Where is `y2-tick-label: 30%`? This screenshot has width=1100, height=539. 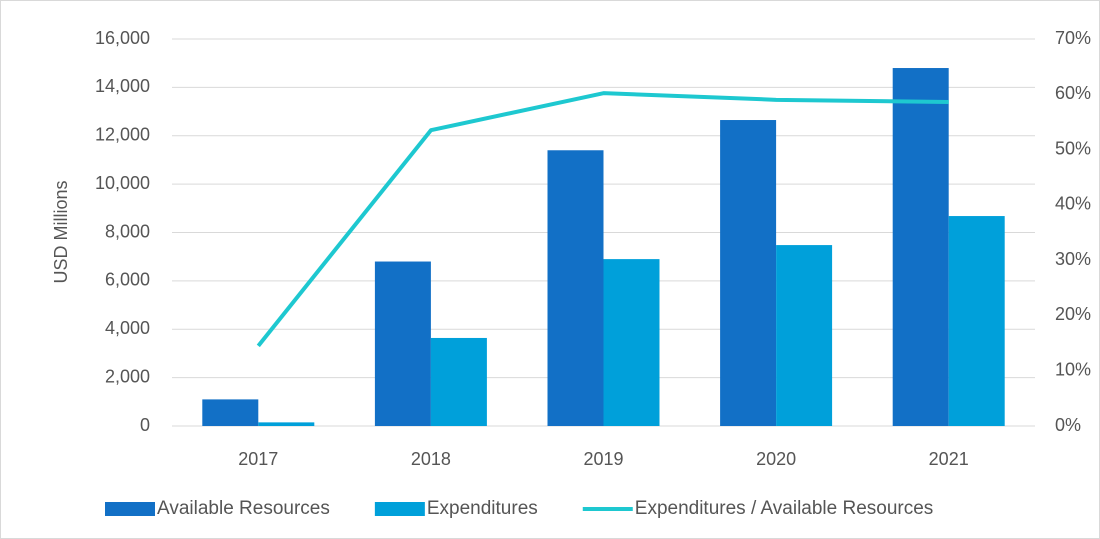 y2-tick-label: 30% is located at coordinates (1073, 259).